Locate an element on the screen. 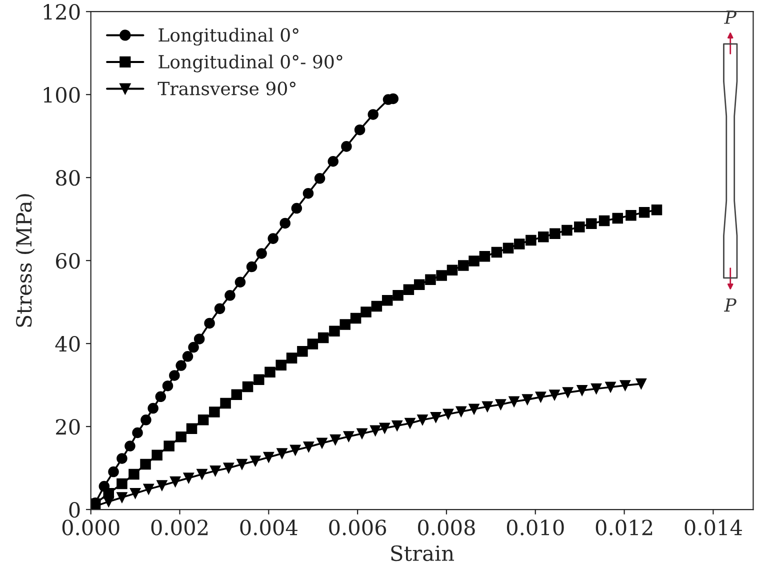  y-tick-label: 120 is located at coordinates (62, 12).